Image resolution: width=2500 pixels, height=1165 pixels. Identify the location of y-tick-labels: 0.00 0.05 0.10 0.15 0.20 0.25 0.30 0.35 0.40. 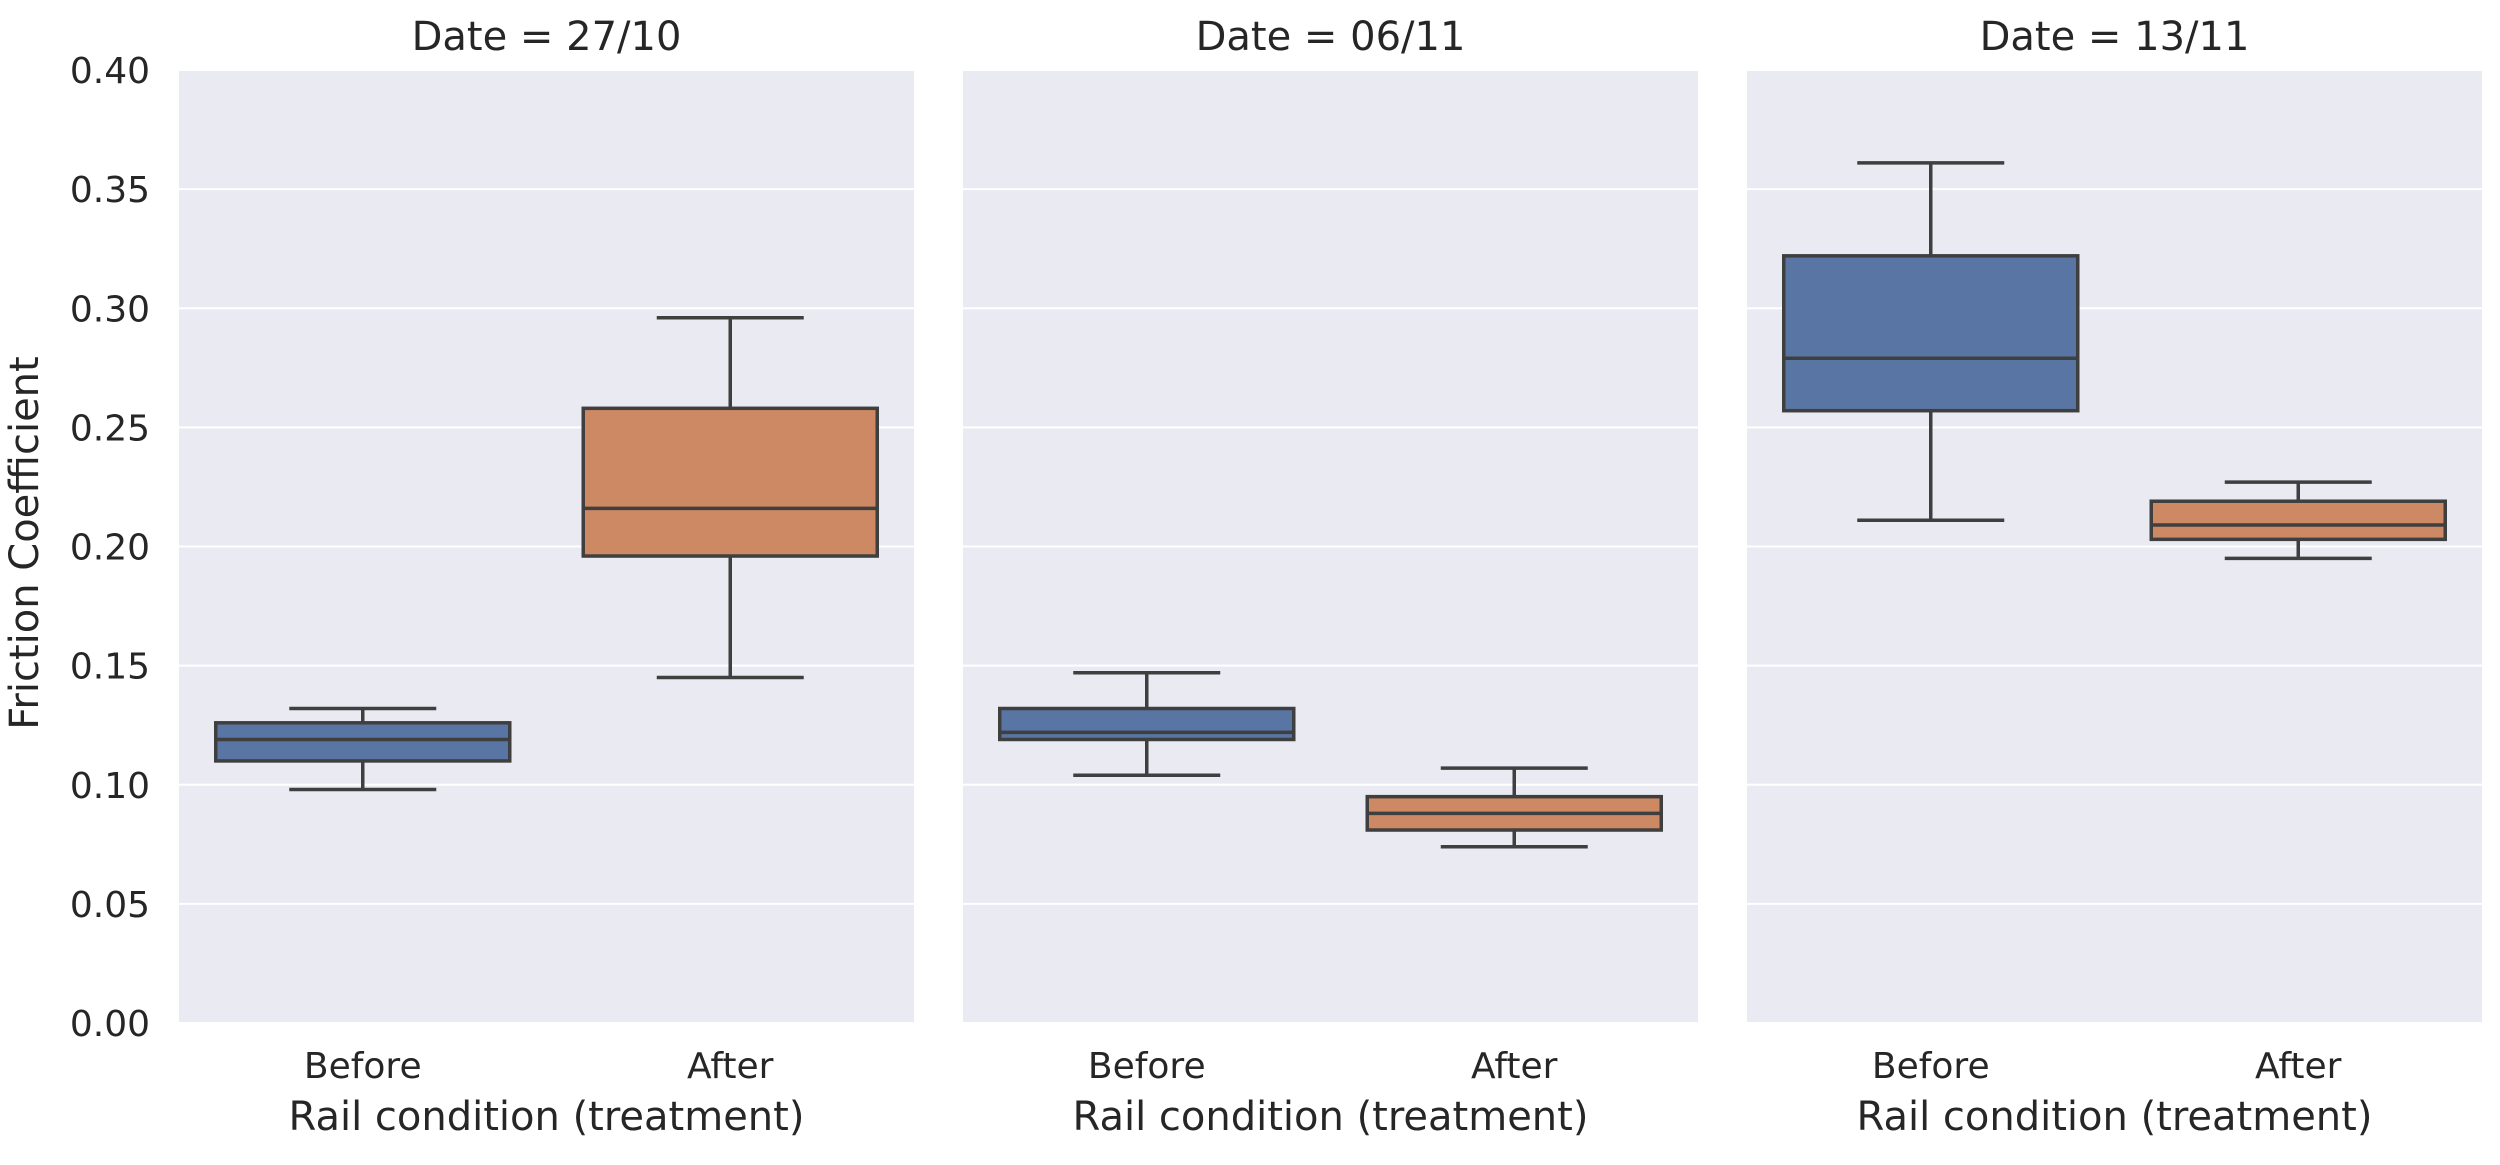
(110, 548).